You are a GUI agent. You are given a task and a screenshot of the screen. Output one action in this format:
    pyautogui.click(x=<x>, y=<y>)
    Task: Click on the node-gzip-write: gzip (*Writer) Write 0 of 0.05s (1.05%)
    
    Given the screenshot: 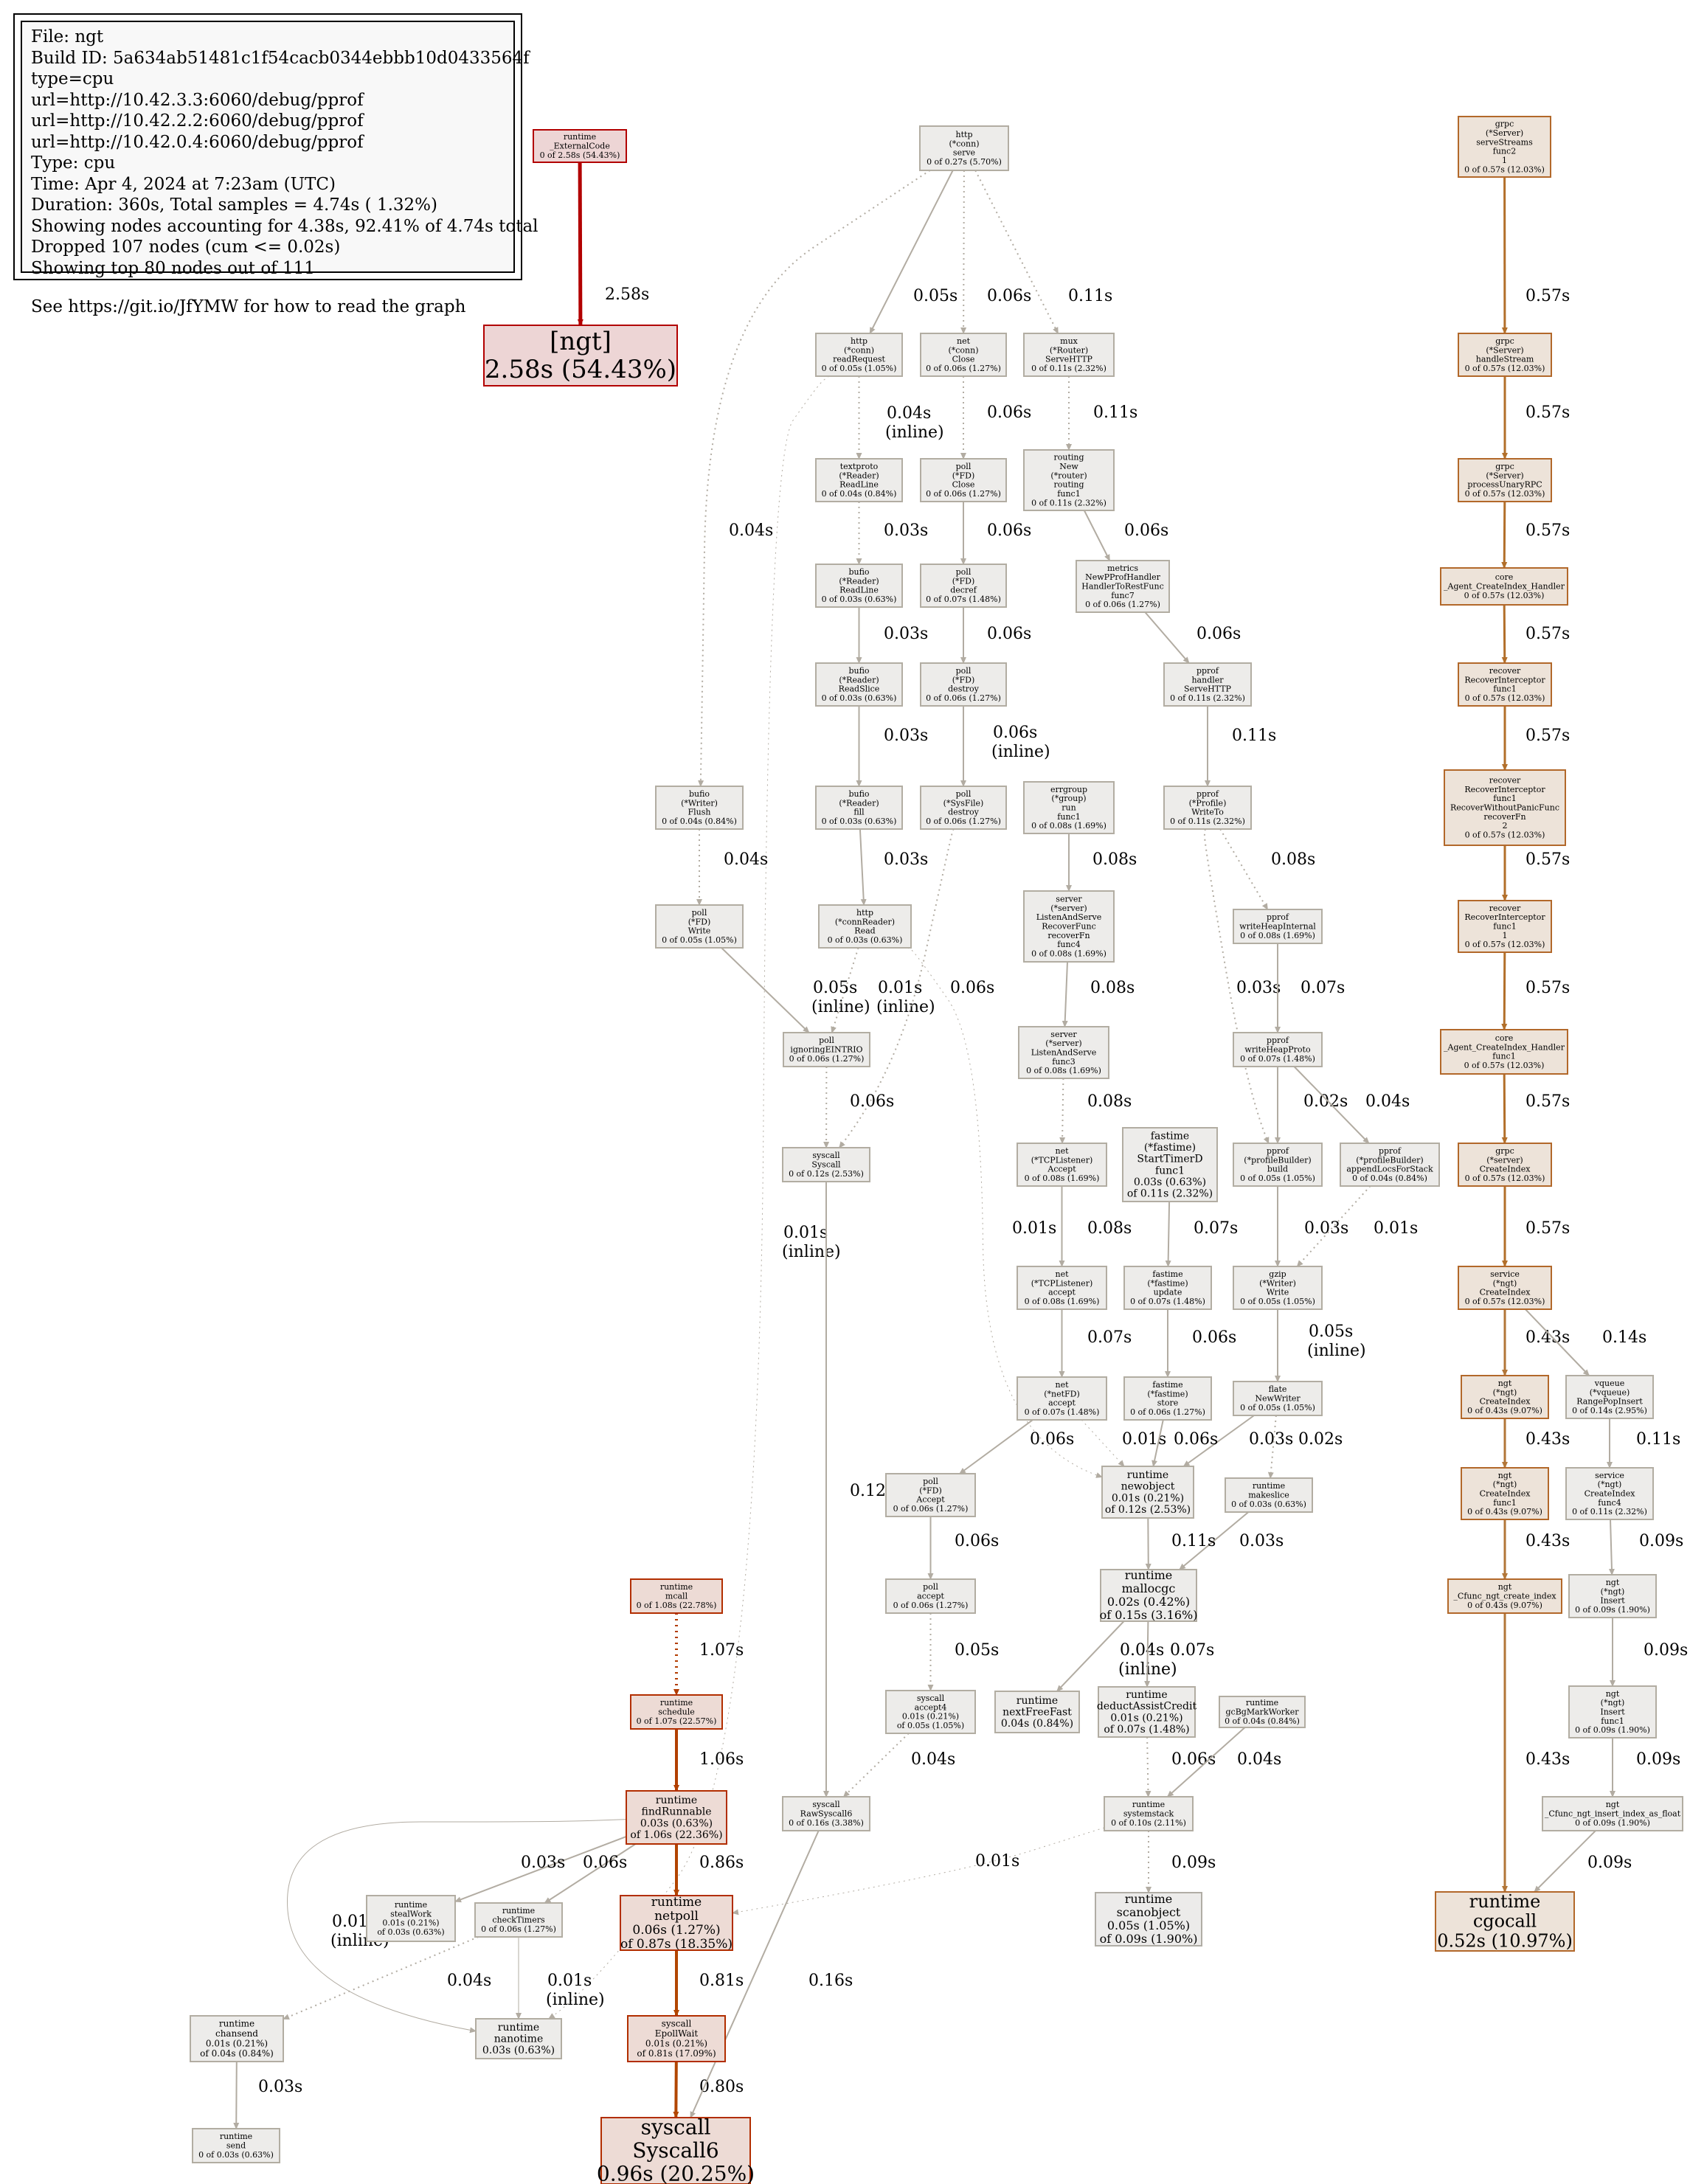 What is the action you would take?
    pyautogui.click(x=1278, y=1288)
    